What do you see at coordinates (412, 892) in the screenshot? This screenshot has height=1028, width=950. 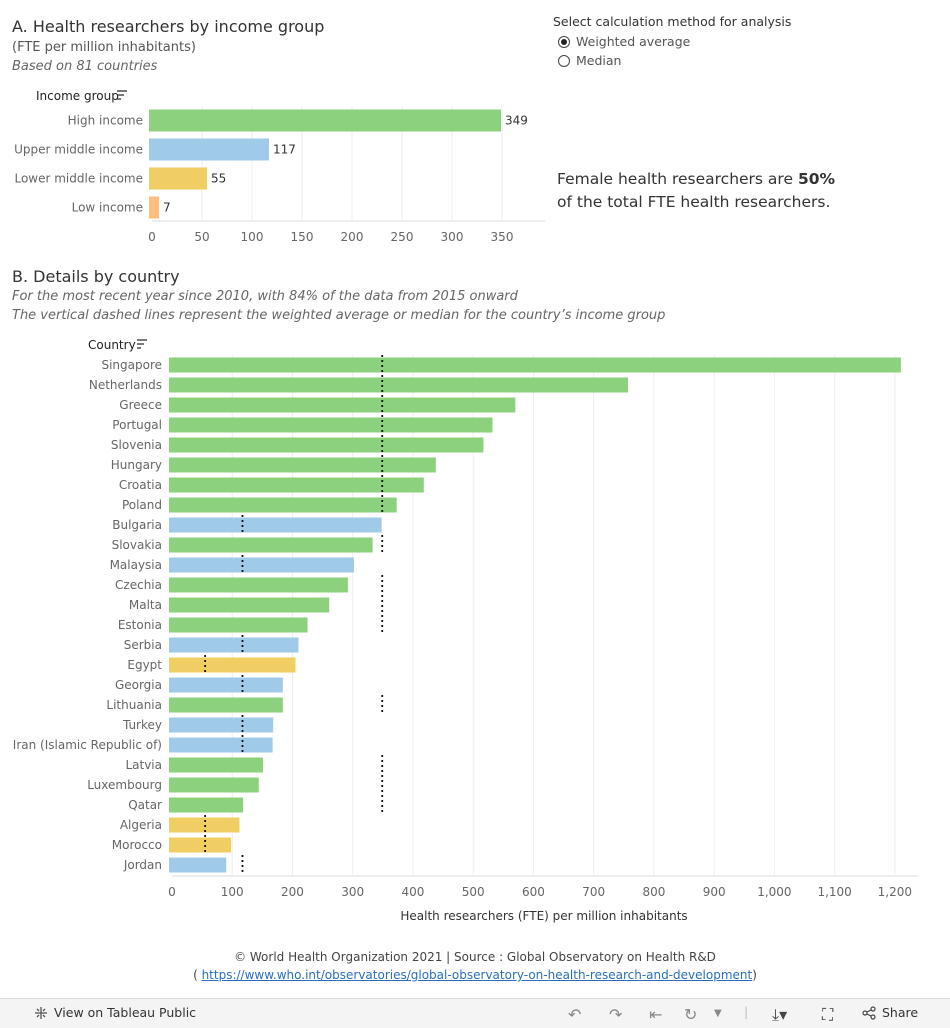 I see `x-tick-label: 400` at bounding box center [412, 892].